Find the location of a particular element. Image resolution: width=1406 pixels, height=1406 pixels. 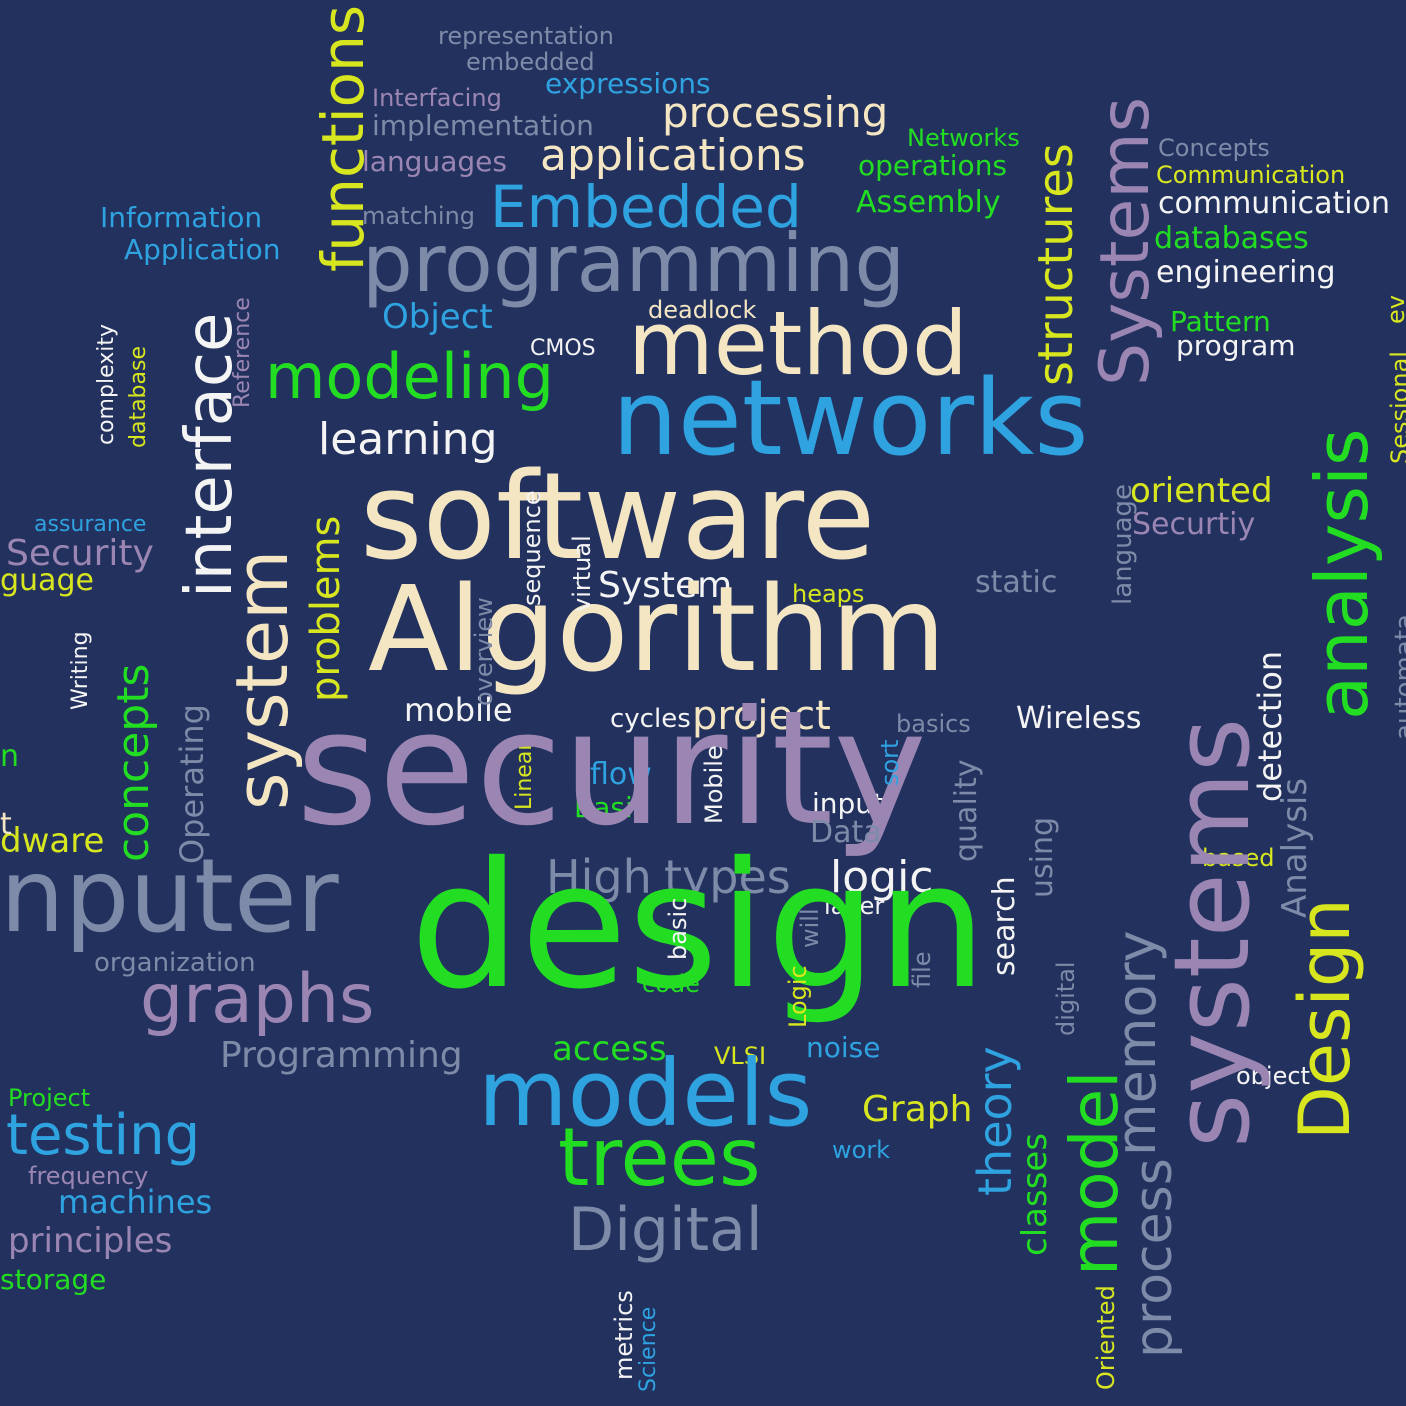

word-frequency-79: frequency is located at coordinates (88, 1176).